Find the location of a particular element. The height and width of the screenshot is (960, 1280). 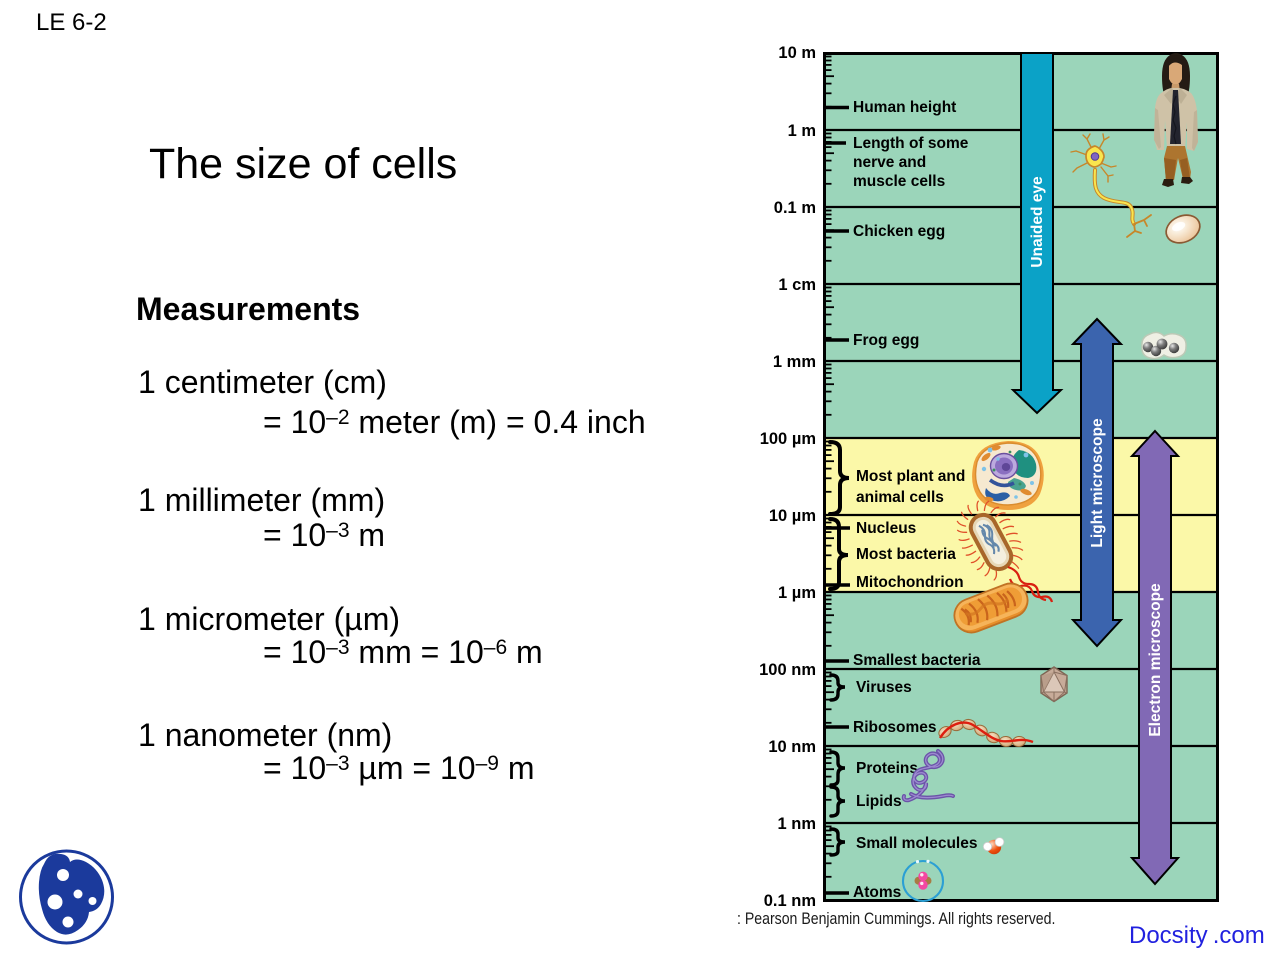

svg-text: muscle cells is located at coordinates (899, 181).